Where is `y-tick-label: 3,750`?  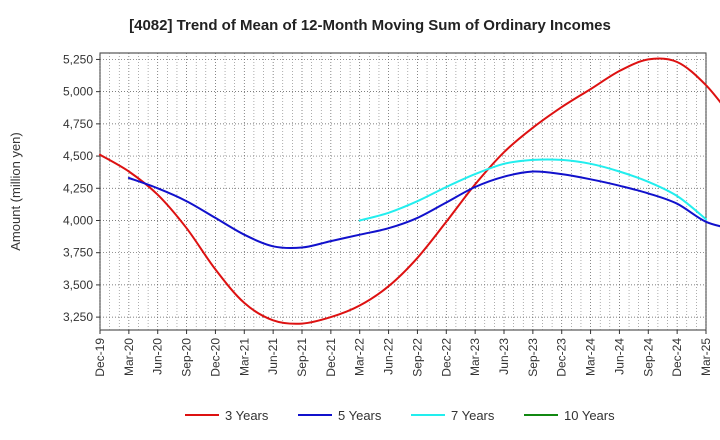 y-tick-label: 3,750 is located at coordinates (78, 253).